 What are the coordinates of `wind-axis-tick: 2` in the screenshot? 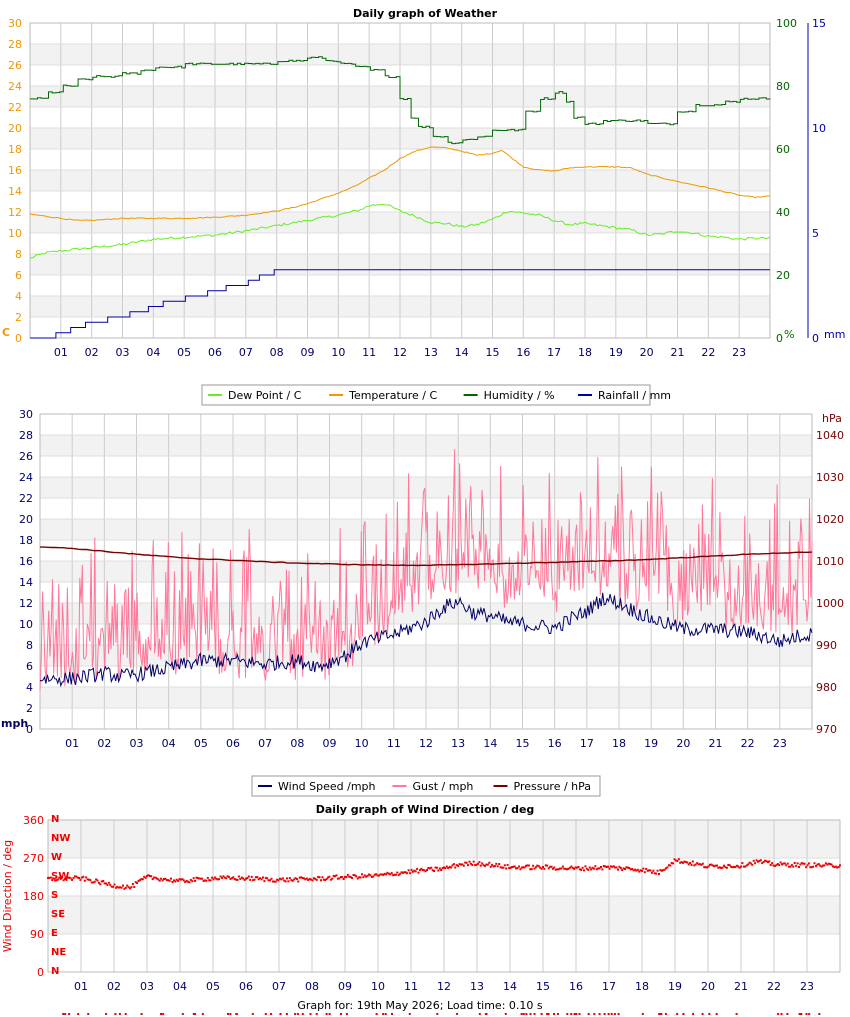 It's located at (29, 708).